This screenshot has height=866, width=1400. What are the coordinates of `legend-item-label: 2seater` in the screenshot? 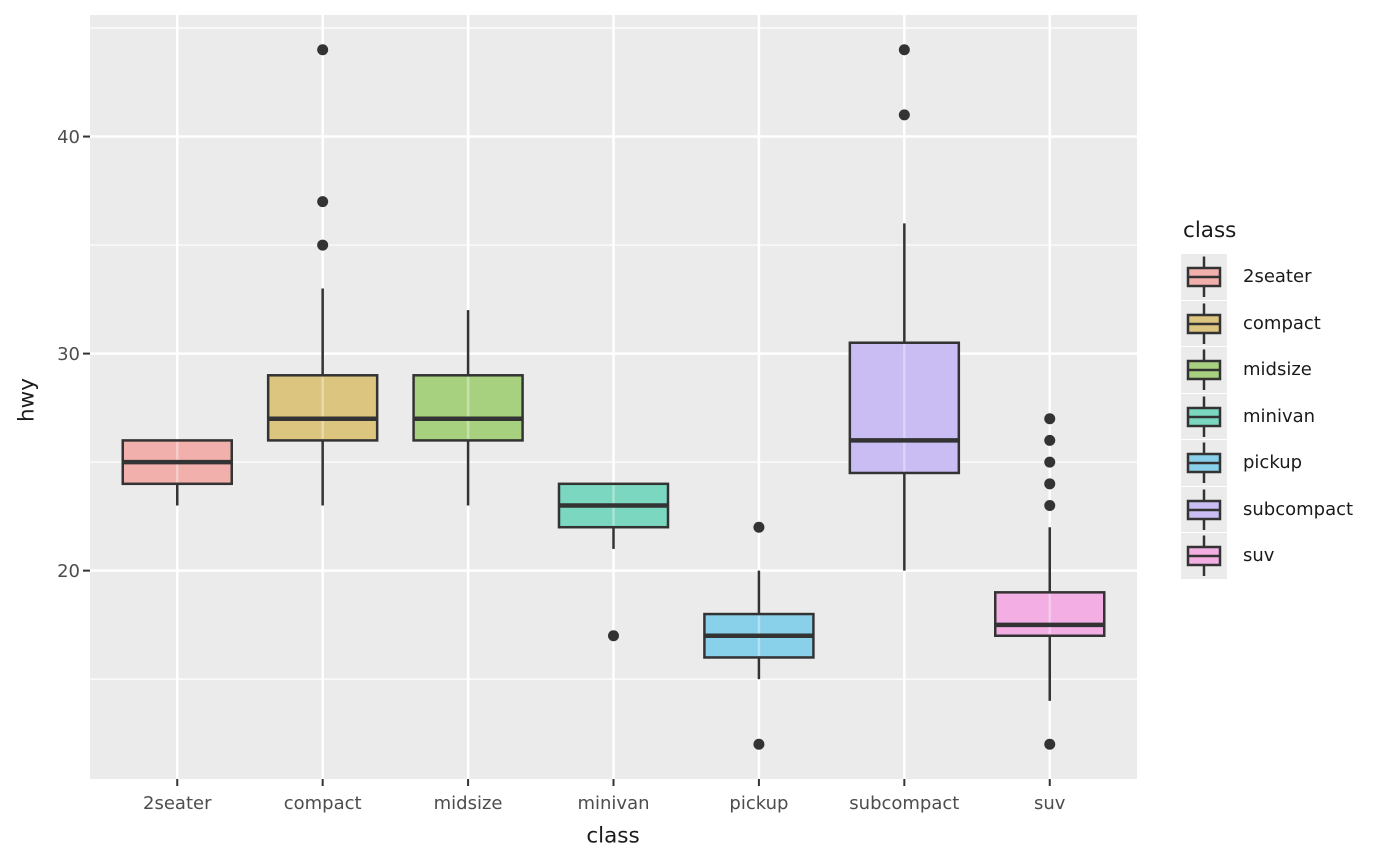 It's located at (1277, 277).